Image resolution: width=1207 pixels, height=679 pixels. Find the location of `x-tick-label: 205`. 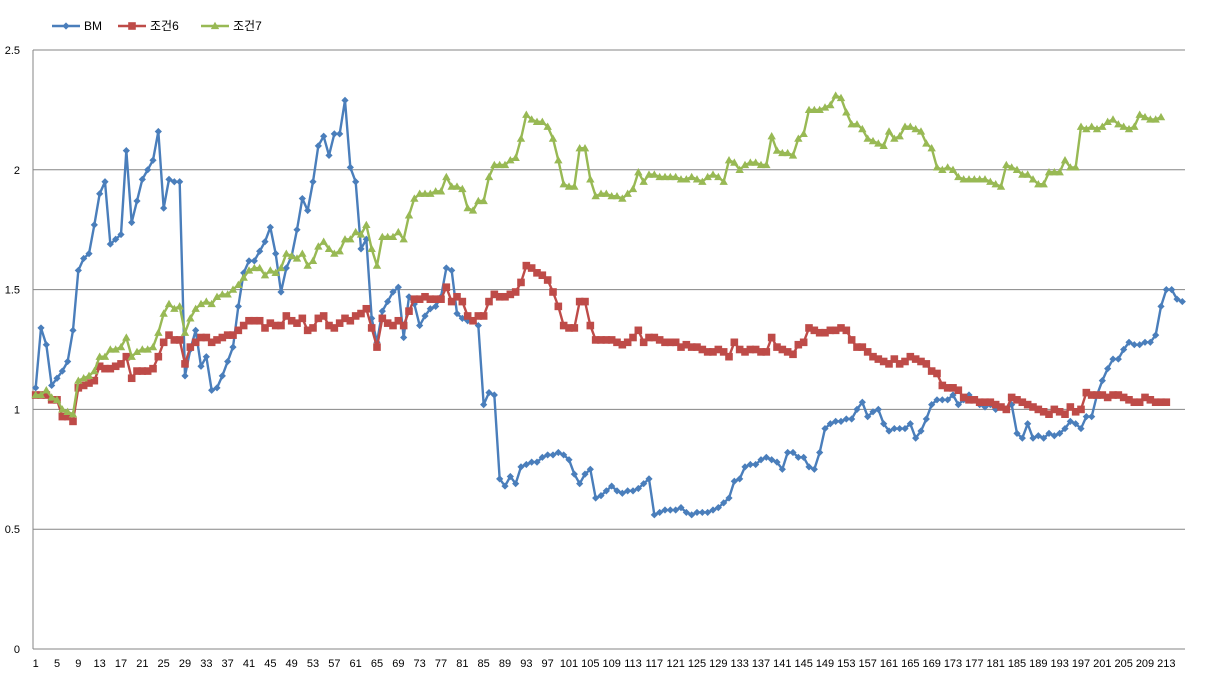

x-tick-label: 205 is located at coordinates (1123, 664).